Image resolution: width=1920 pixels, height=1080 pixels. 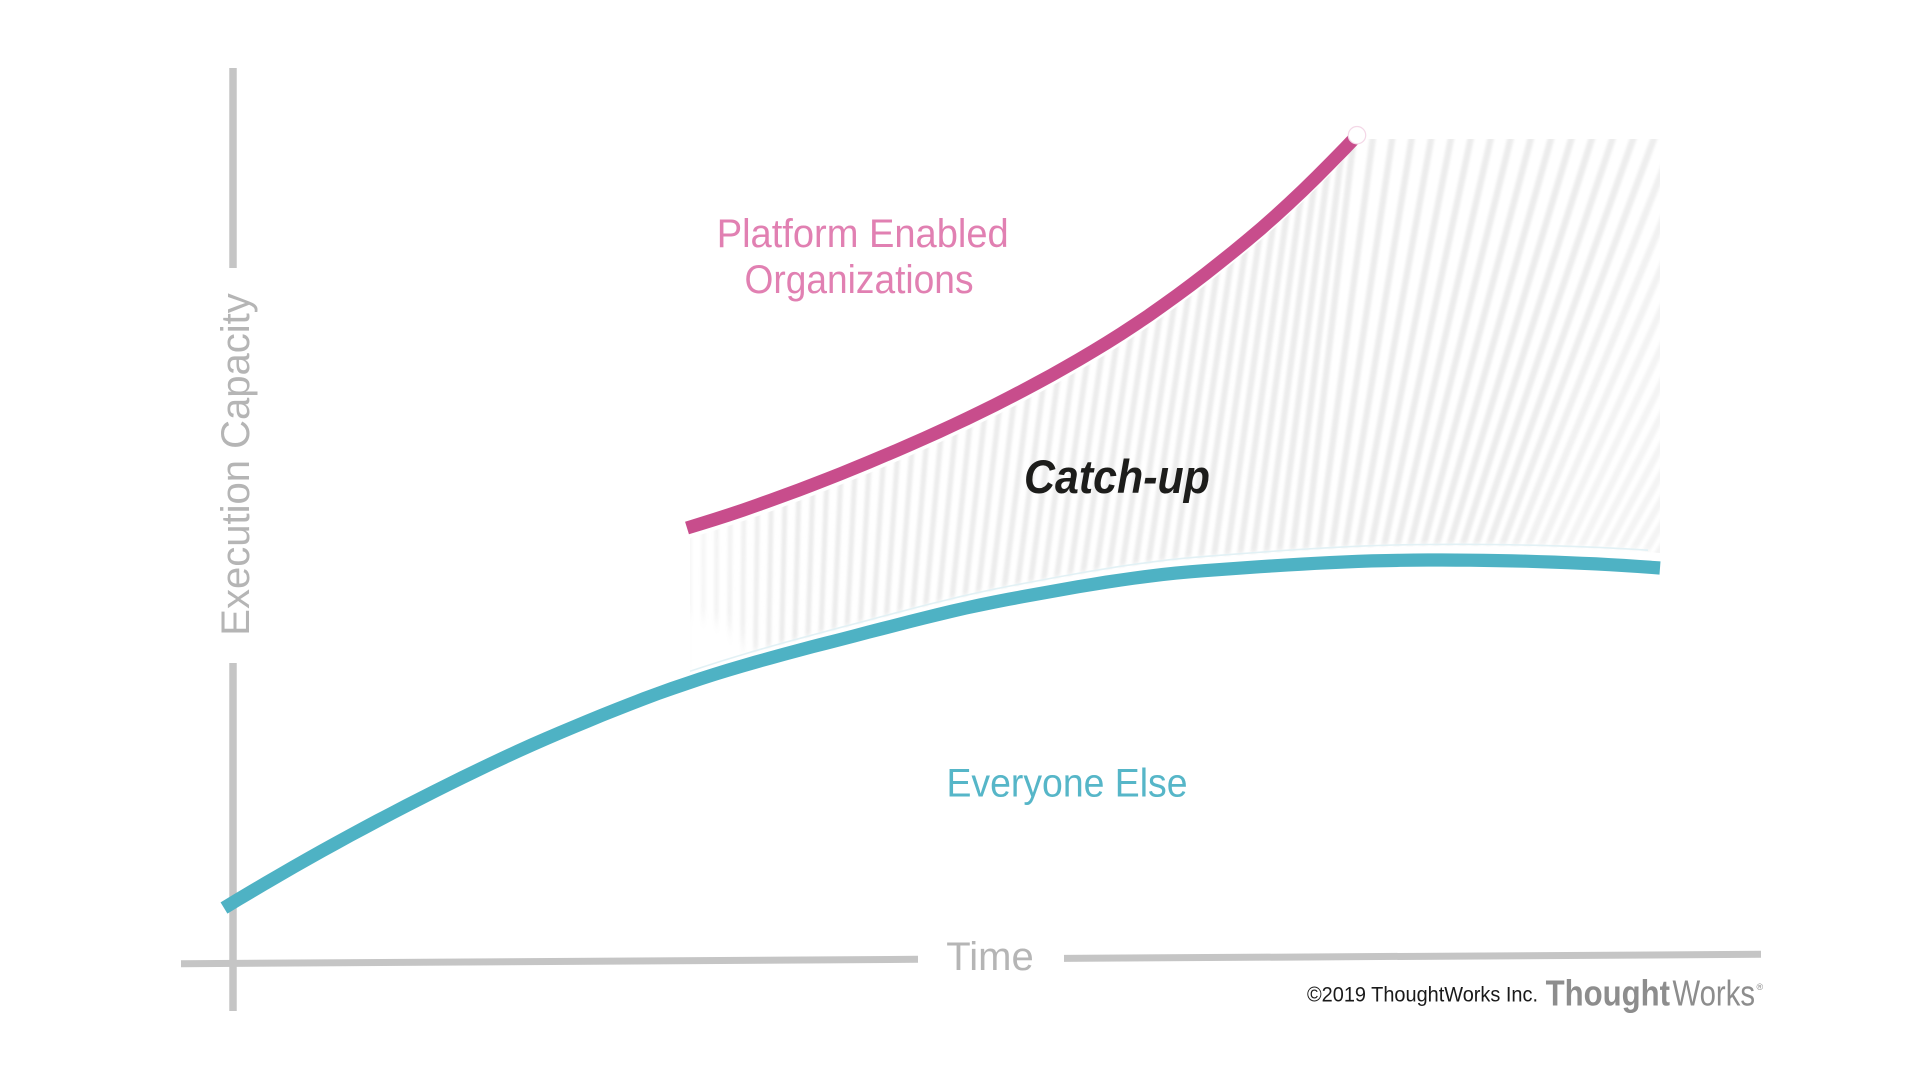 What do you see at coordinates (863, 234) in the screenshot?
I see `svg-text: Platform Enabled` at bounding box center [863, 234].